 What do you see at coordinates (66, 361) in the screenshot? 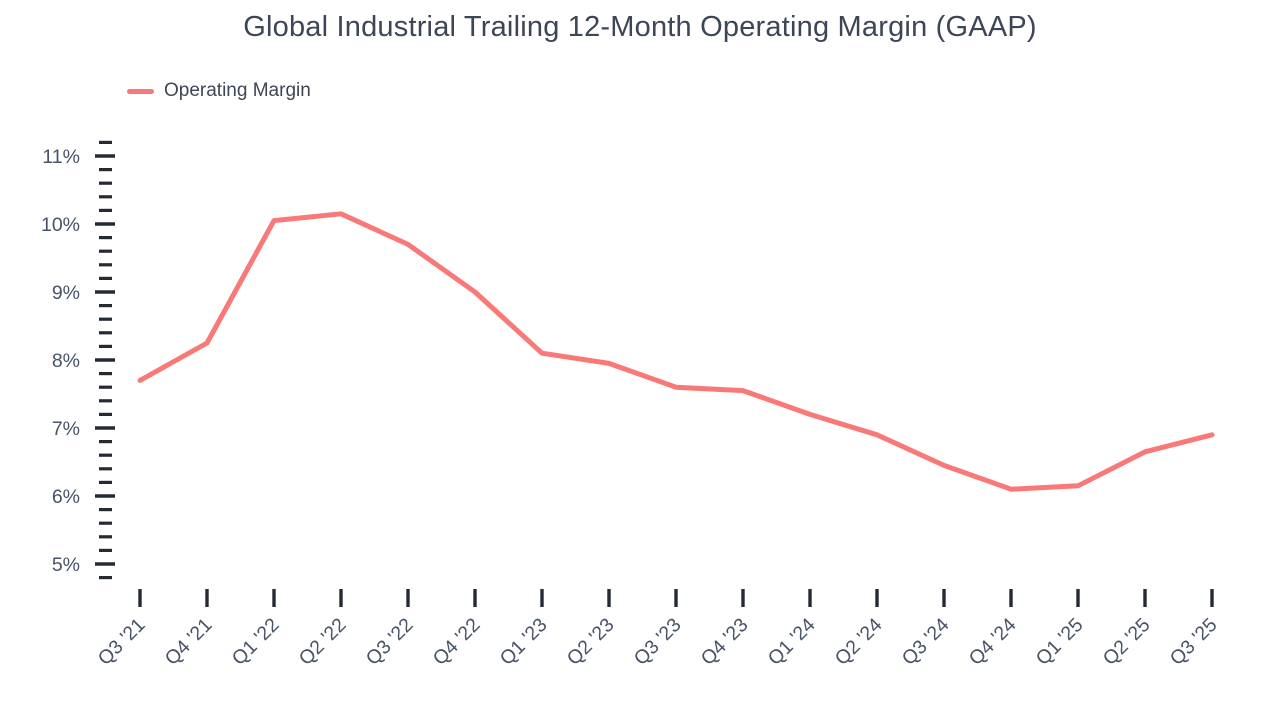
I see `y-tick-label: 8%` at bounding box center [66, 361].